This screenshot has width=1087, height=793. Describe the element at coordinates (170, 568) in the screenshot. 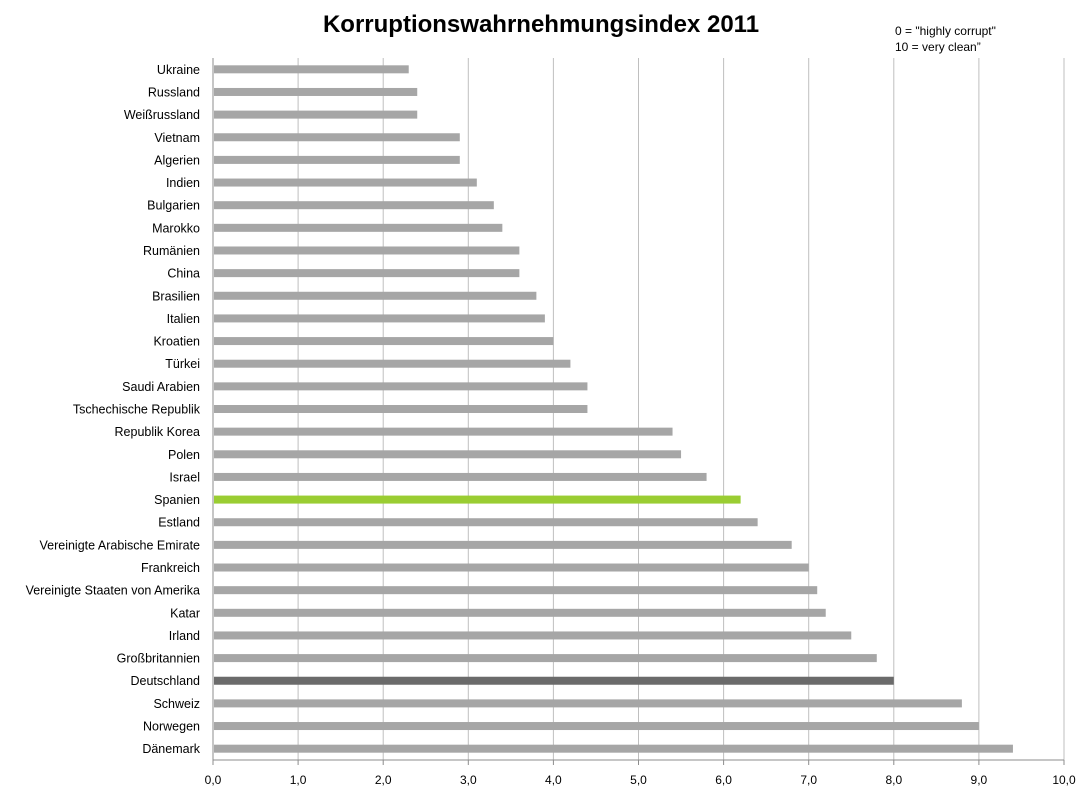

I see `category-label: Frankreich` at that location.